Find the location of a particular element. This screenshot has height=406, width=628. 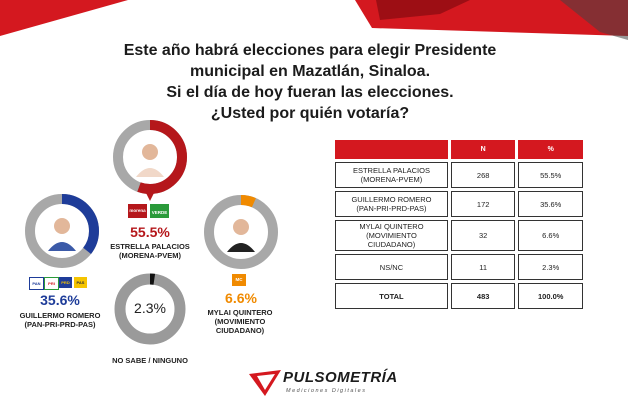

estrella-name-line-2: (MORENA-PVEM) is located at coordinates (150, 255).